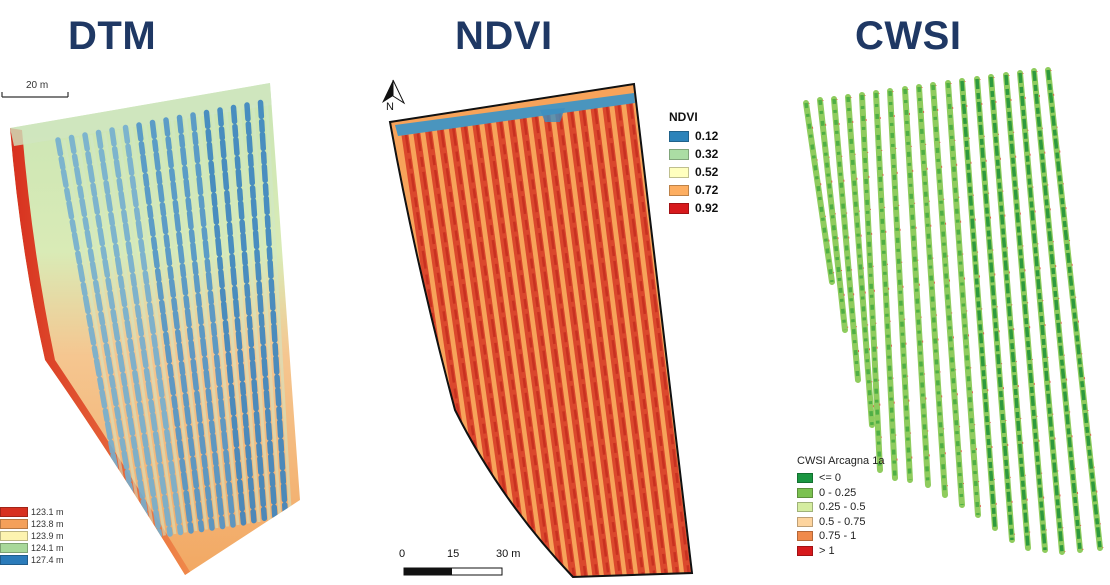  Describe the element at coordinates (47, 512) in the screenshot. I see `dtm-legend-label: 123.1 m` at that location.